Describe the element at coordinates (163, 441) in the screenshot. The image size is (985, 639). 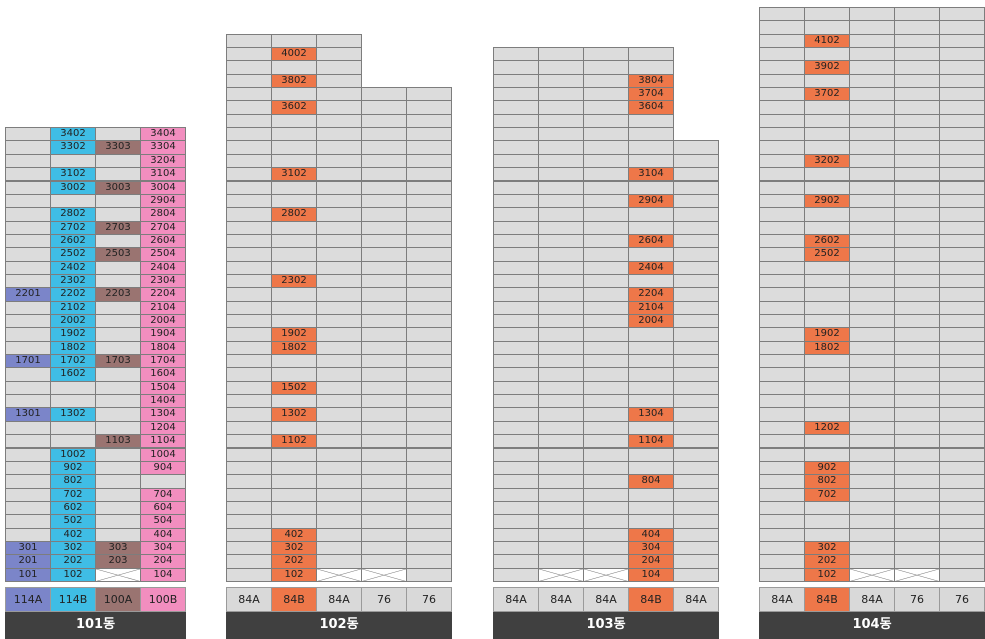
I see `unit-cell: 1104` at that location.